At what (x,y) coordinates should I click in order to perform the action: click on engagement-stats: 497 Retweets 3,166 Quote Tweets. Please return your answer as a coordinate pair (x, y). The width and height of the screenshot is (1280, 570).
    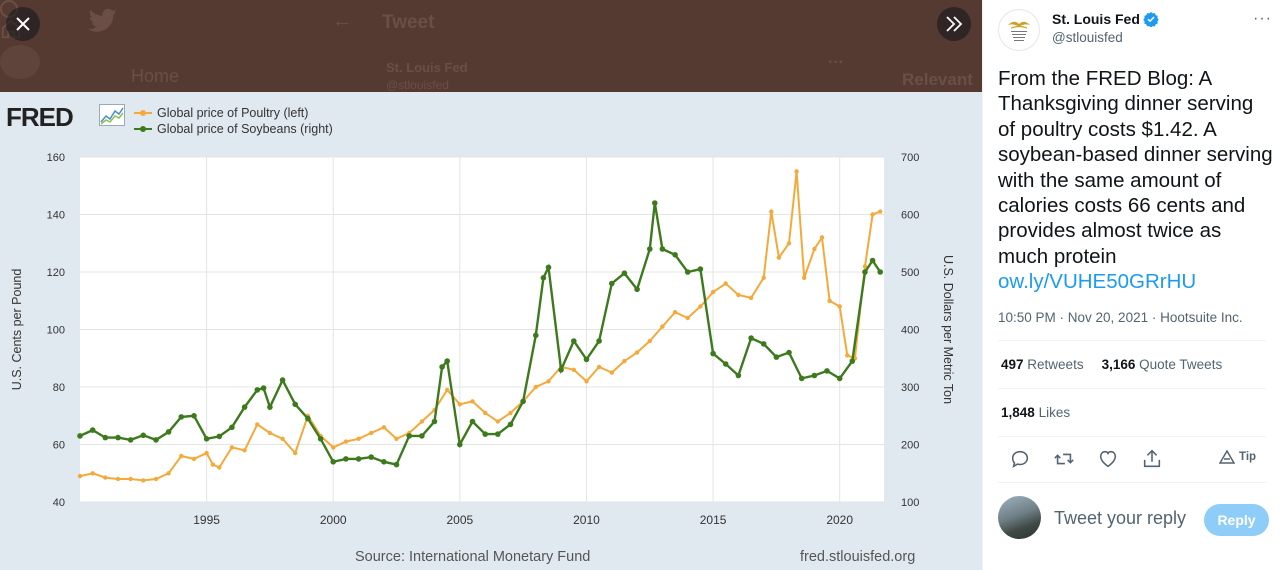
    Looking at the image, I should click on (1111, 364).